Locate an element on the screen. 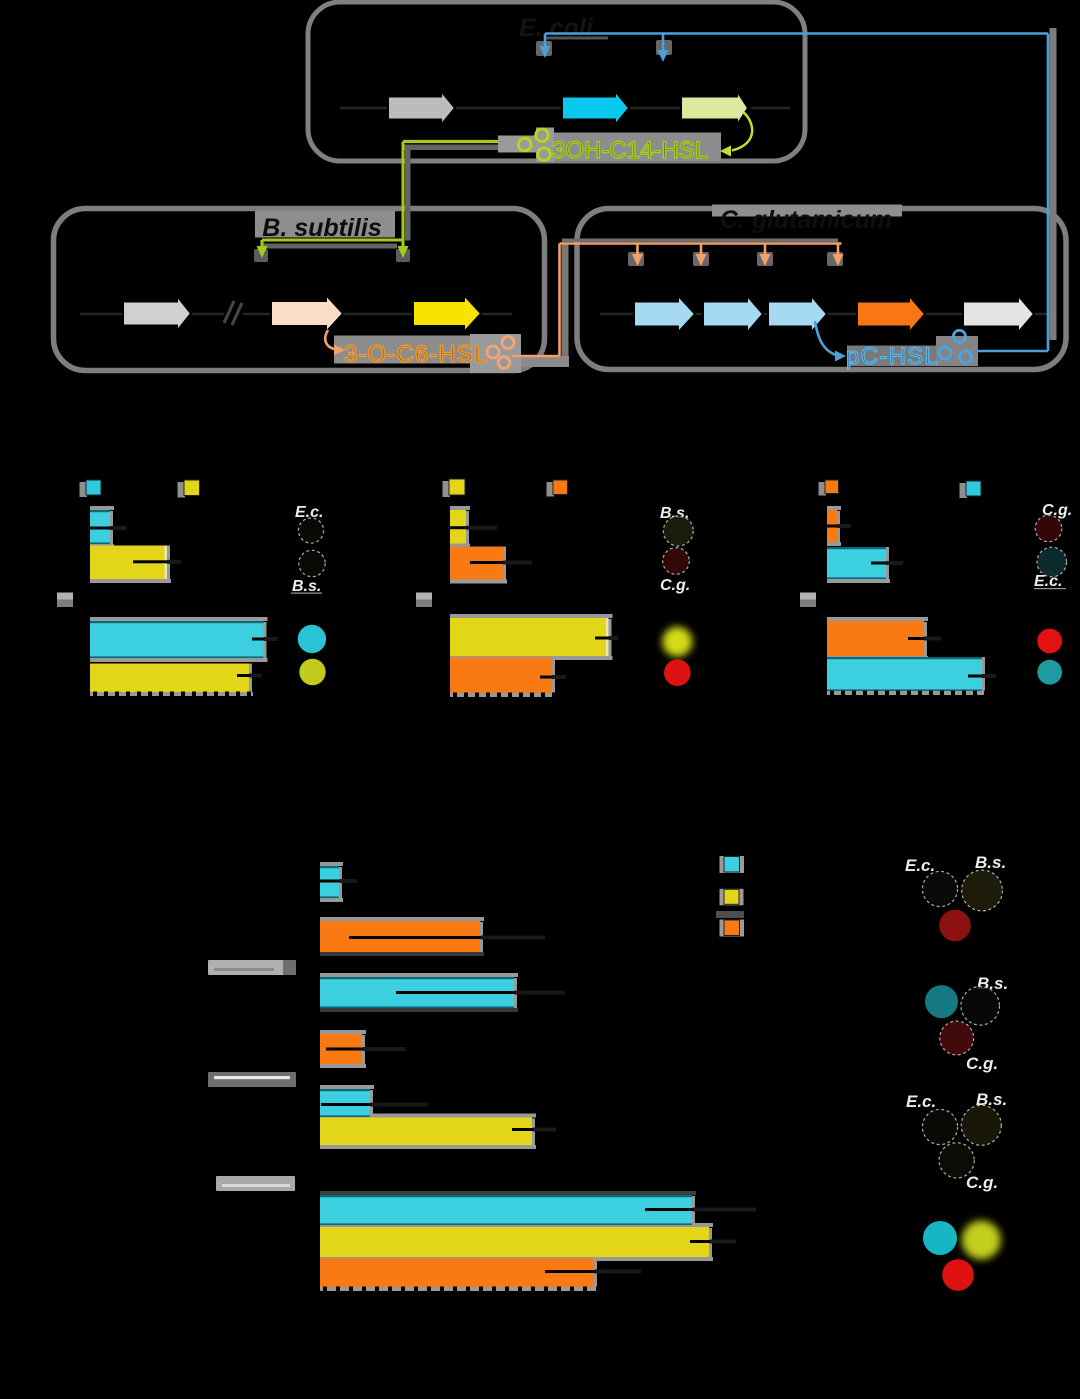 The height and width of the screenshot is (1399, 1080). svg-text: B. subtilis is located at coordinates (322, 228).